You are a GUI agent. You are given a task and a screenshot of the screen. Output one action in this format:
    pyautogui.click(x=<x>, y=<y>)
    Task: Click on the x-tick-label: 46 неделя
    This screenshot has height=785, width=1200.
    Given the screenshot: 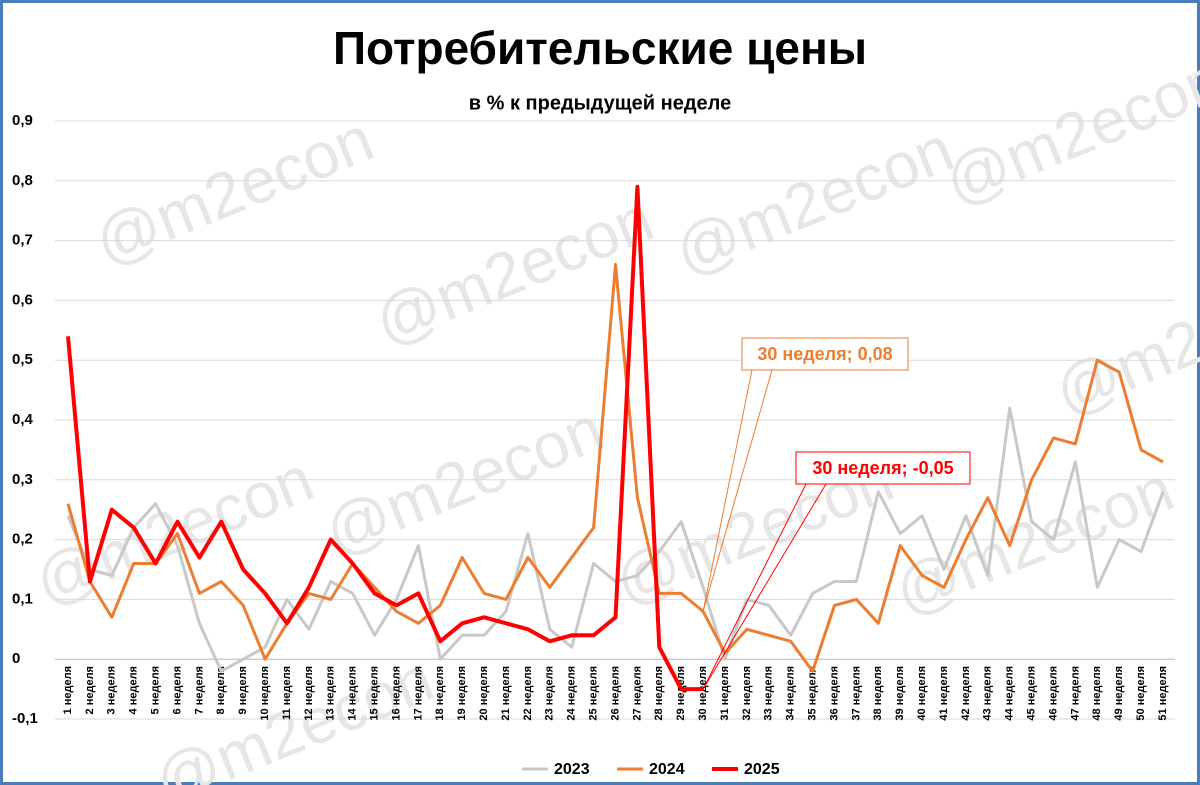 What is the action you would take?
    pyautogui.click(x=1053, y=693)
    